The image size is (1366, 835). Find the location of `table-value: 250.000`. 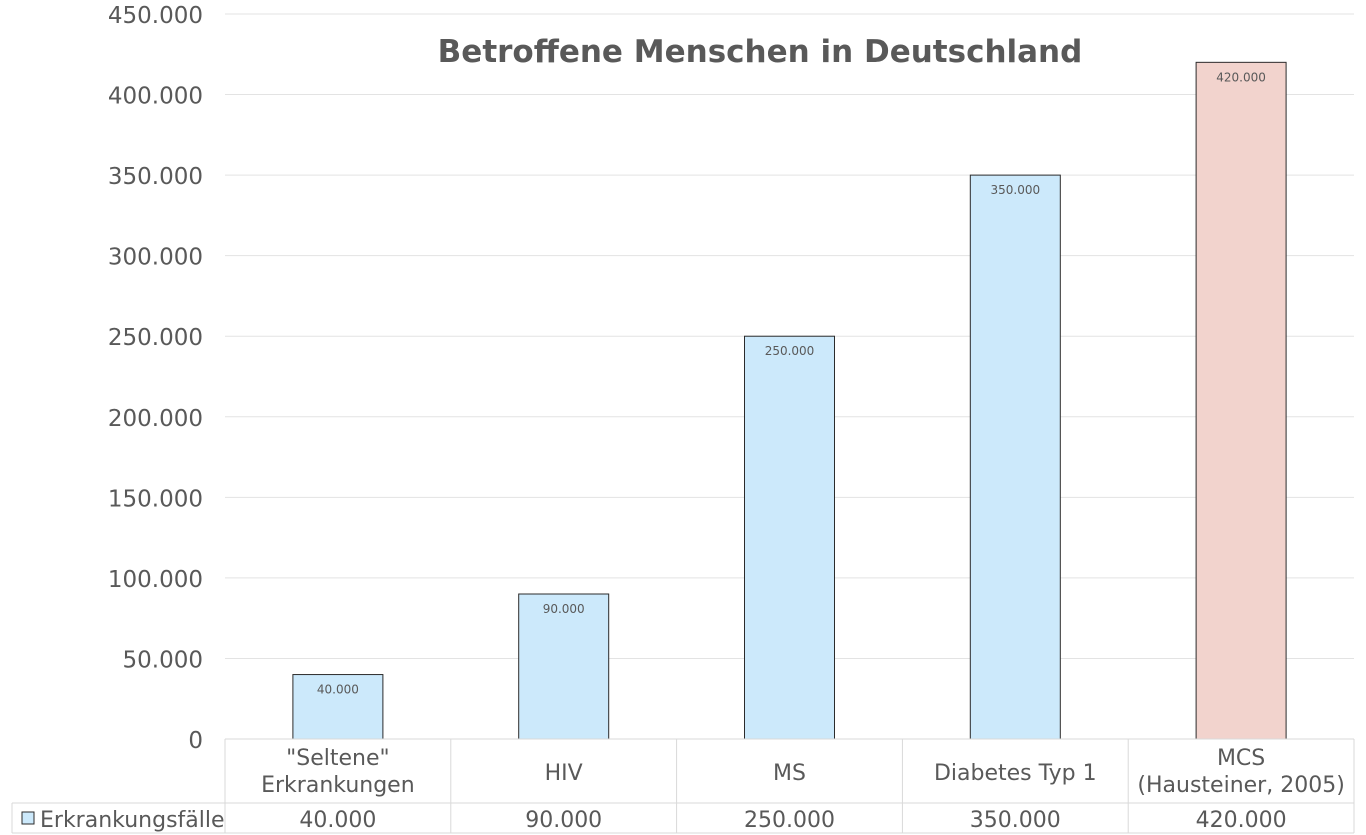

table-value: 250.000 is located at coordinates (789, 820).